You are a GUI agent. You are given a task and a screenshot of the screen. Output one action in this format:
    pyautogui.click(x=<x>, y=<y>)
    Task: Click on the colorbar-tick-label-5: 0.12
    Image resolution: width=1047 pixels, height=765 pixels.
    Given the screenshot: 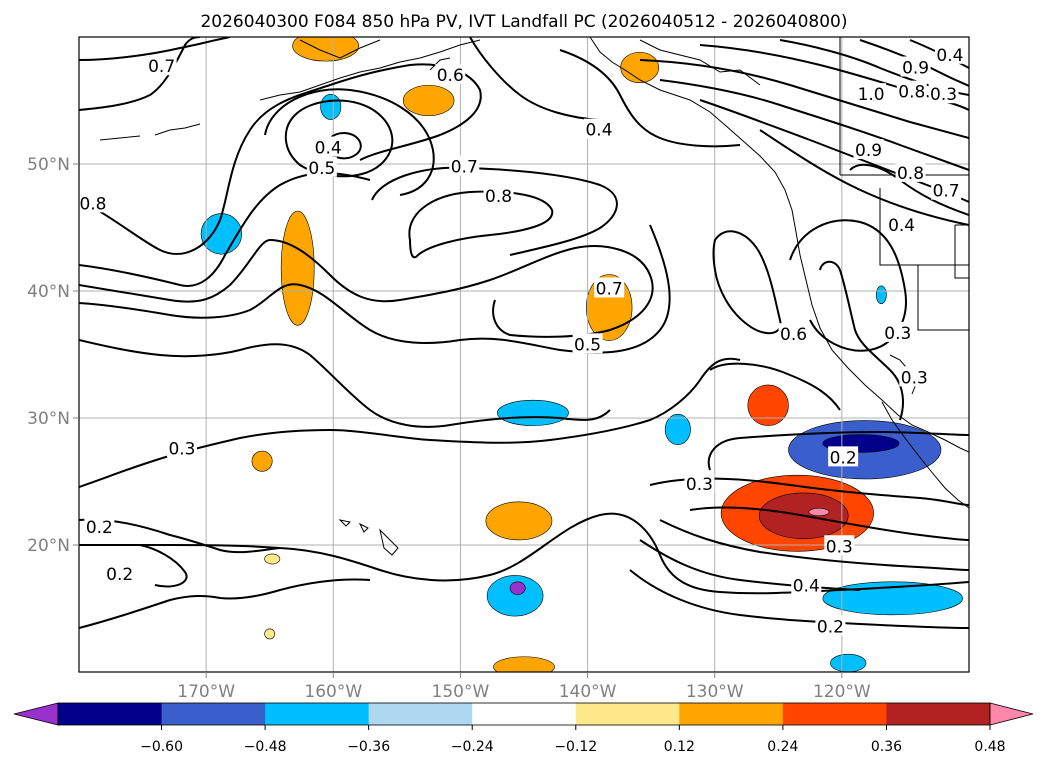 What is the action you would take?
    pyautogui.click(x=679, y=747)
    